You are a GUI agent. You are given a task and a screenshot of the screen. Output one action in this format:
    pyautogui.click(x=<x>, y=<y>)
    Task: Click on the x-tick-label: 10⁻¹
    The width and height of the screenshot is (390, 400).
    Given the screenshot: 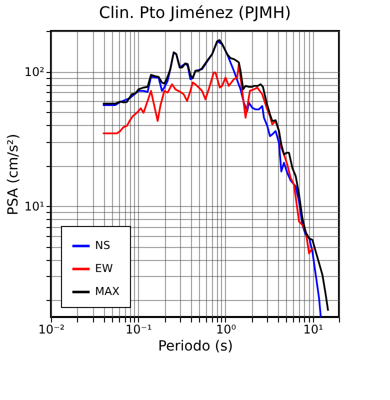 What is the action you would take?
    pyautogui.click(x=139, y=329)
    